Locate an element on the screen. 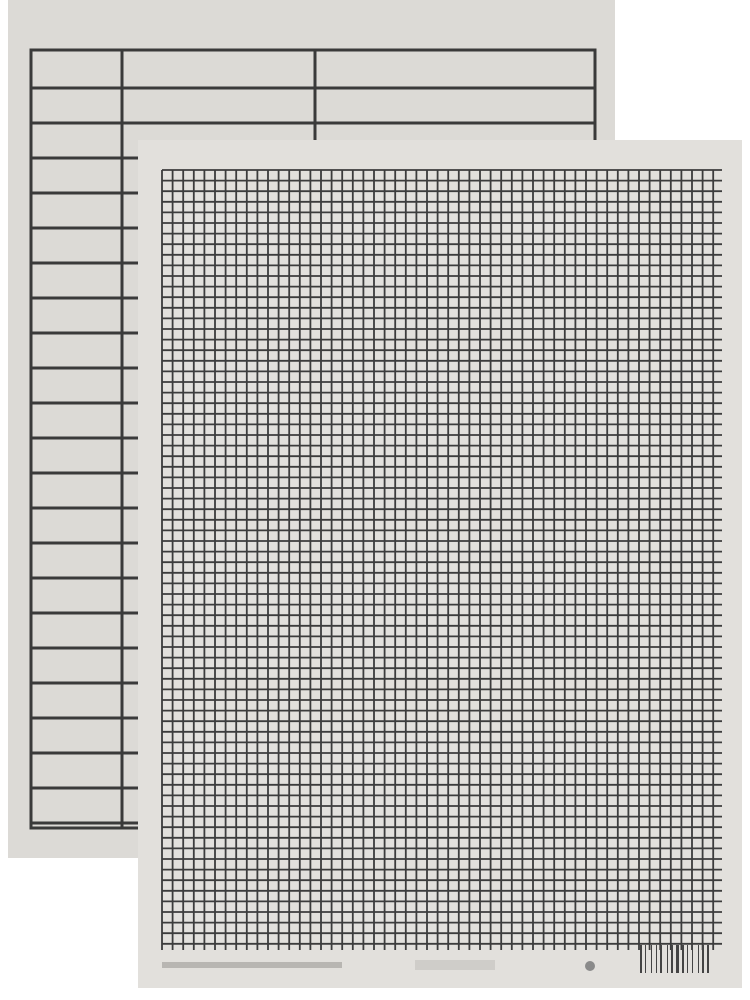  barcode is located at coordinates (674, 959).